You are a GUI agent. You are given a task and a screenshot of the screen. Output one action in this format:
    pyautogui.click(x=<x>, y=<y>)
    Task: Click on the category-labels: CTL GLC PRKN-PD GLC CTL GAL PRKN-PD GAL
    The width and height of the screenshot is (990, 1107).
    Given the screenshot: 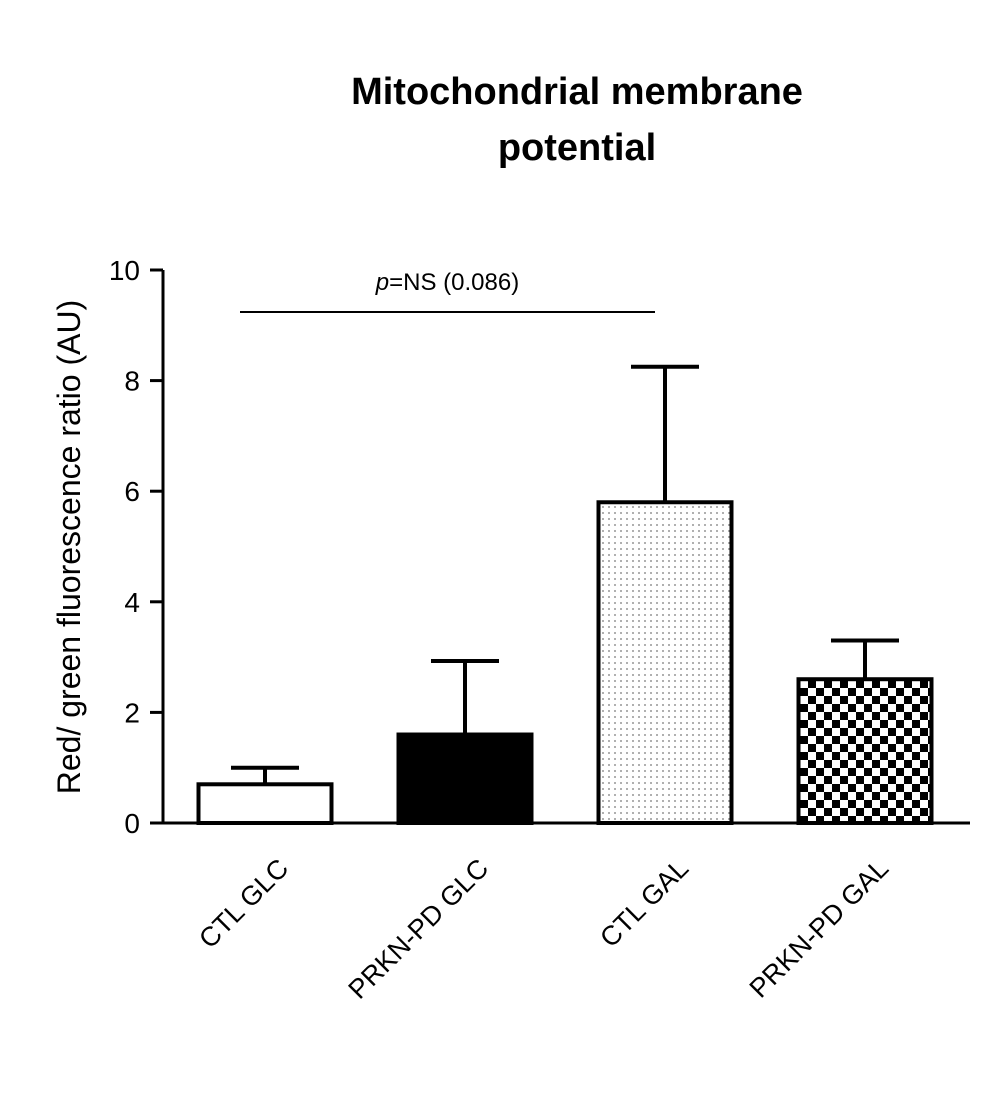 What is the action you would take?
    pyautogui.click(x=543, y=929)
    